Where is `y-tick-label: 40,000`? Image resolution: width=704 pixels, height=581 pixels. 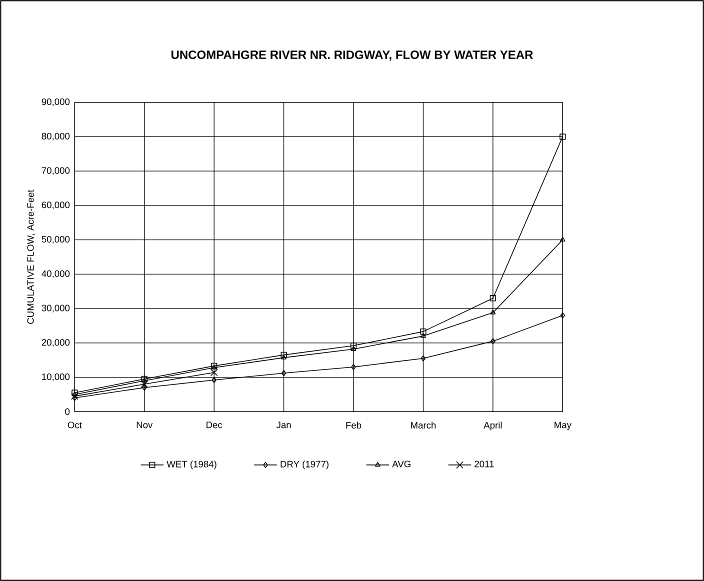
y-tick-label: 40,000 is located at coordinates (56, 274).